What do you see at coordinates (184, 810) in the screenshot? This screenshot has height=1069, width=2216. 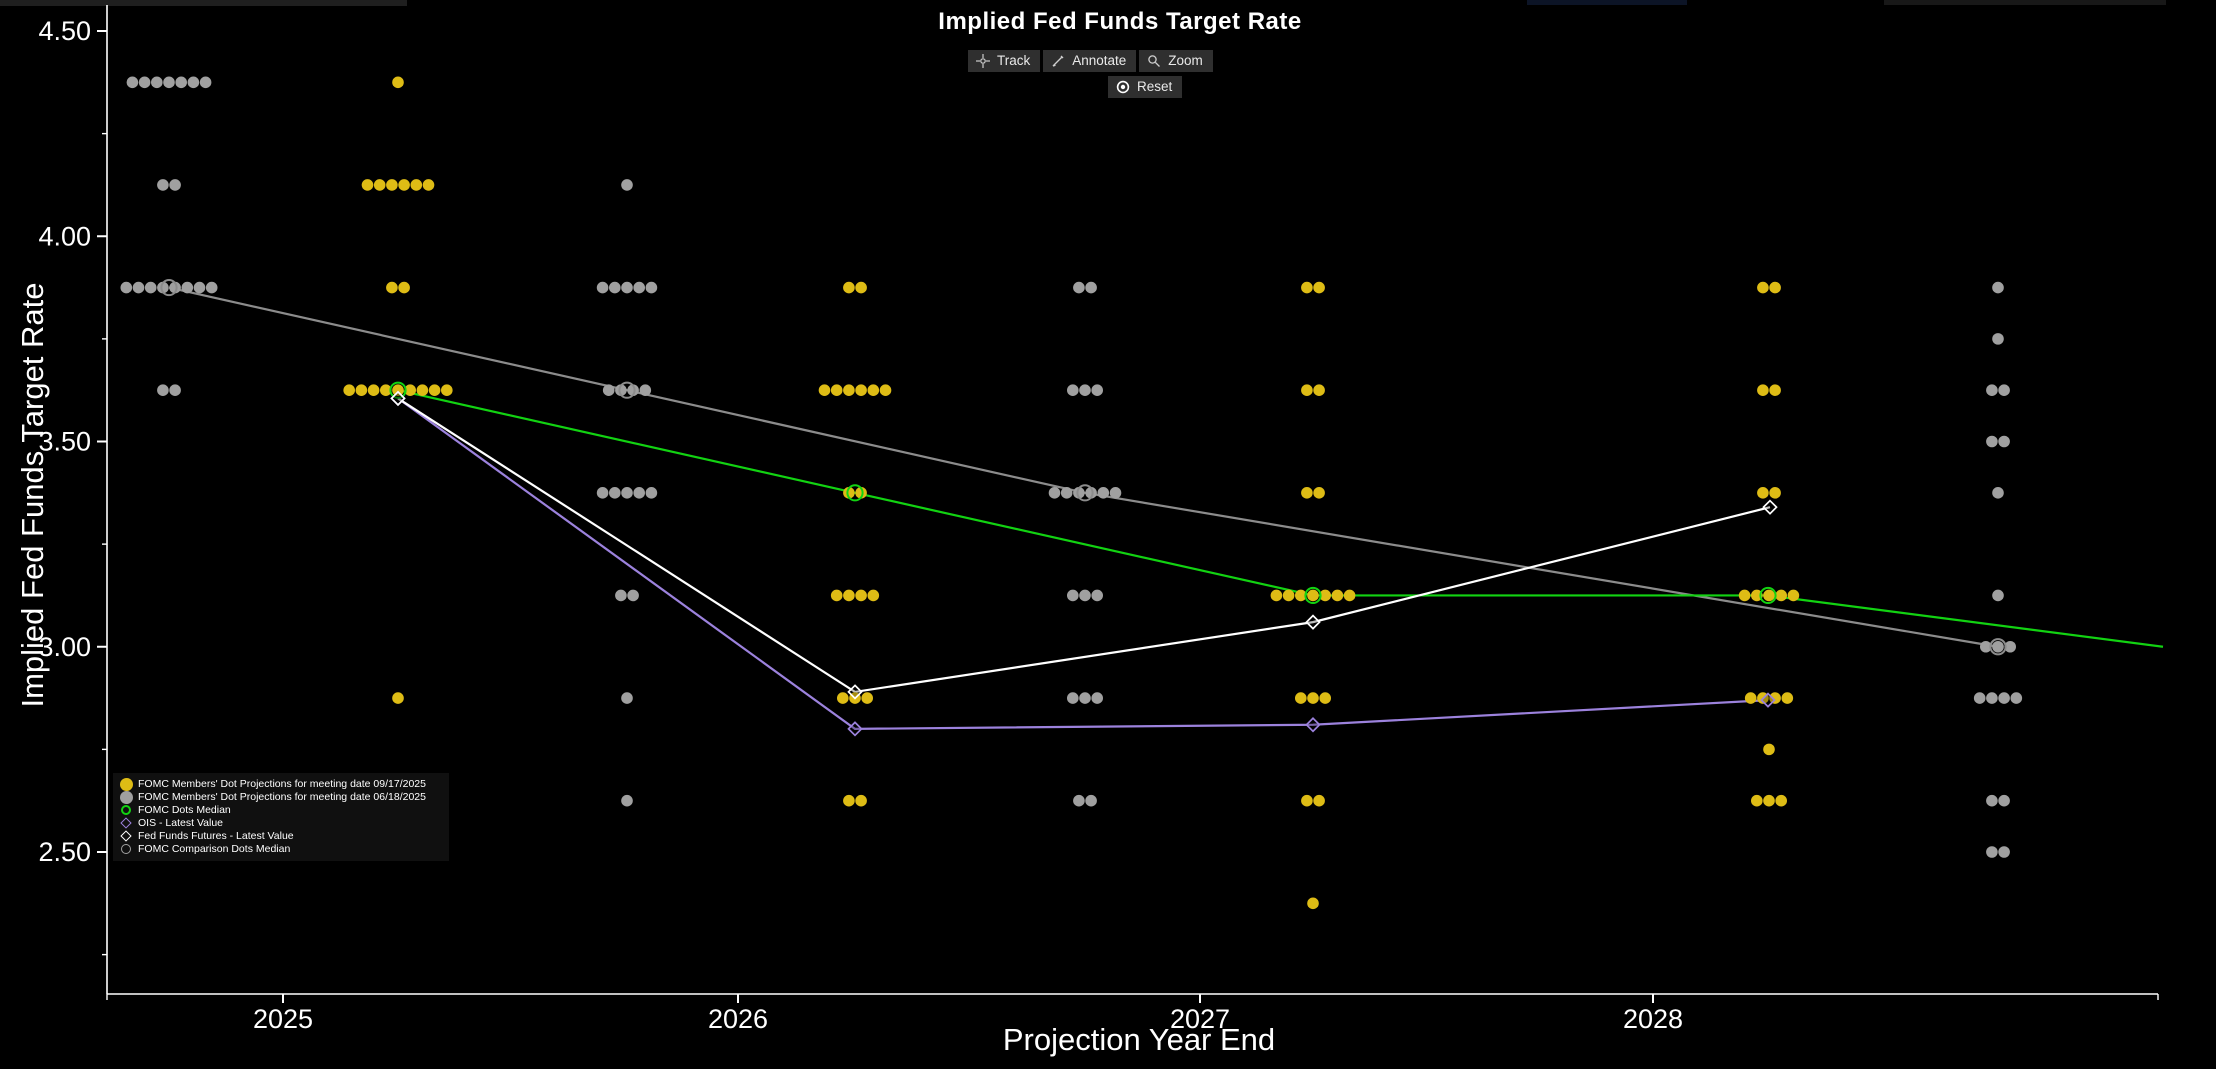 I see `legend-label: FOMC Dots Median` at bounding box center [184, 810].